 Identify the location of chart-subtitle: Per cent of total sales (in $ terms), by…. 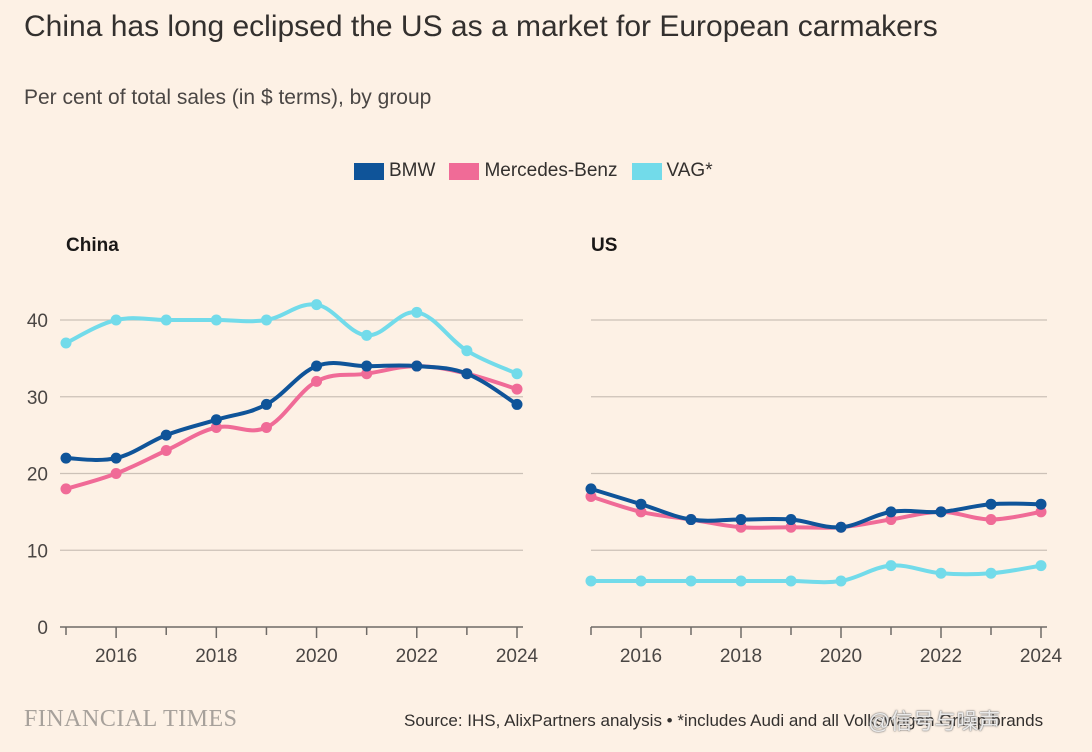
(228, 97).